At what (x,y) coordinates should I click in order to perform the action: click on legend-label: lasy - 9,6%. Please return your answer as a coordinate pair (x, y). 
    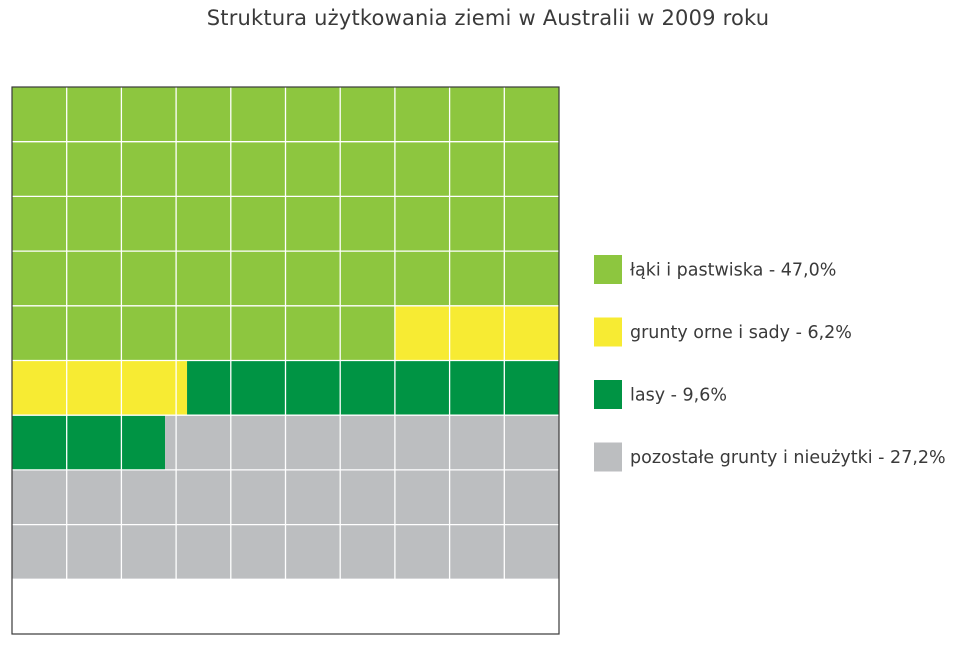
    Looking at the image, I should click on (678, 396).